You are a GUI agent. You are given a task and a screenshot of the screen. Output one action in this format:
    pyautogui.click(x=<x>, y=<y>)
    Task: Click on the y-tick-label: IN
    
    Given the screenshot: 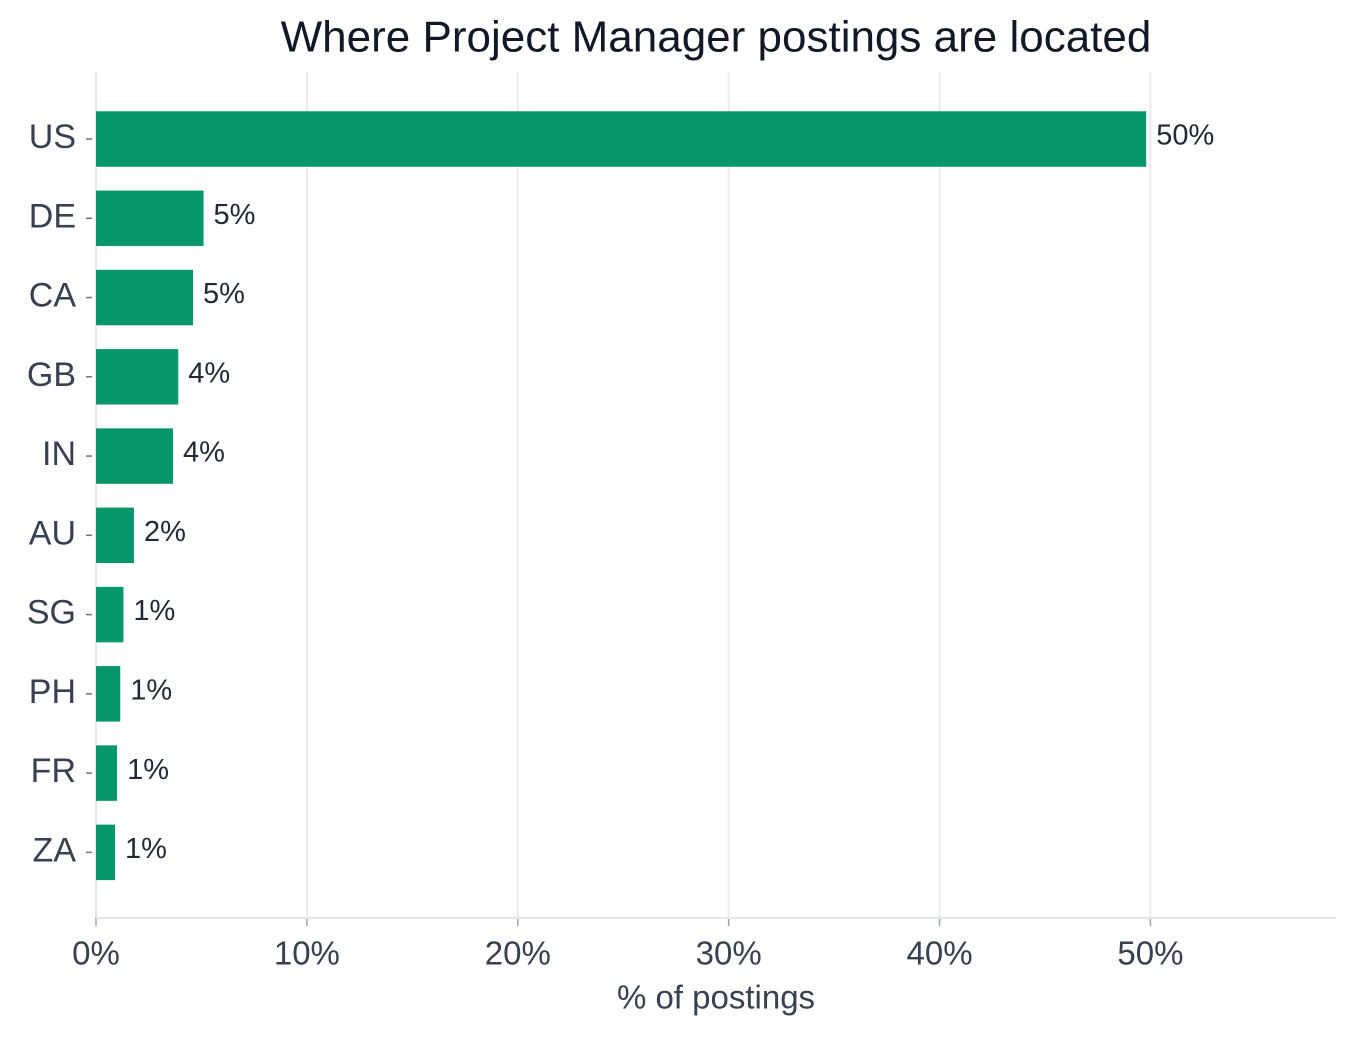 What is the action you would take?
    pyautogui.click(x=59, y=454)
    